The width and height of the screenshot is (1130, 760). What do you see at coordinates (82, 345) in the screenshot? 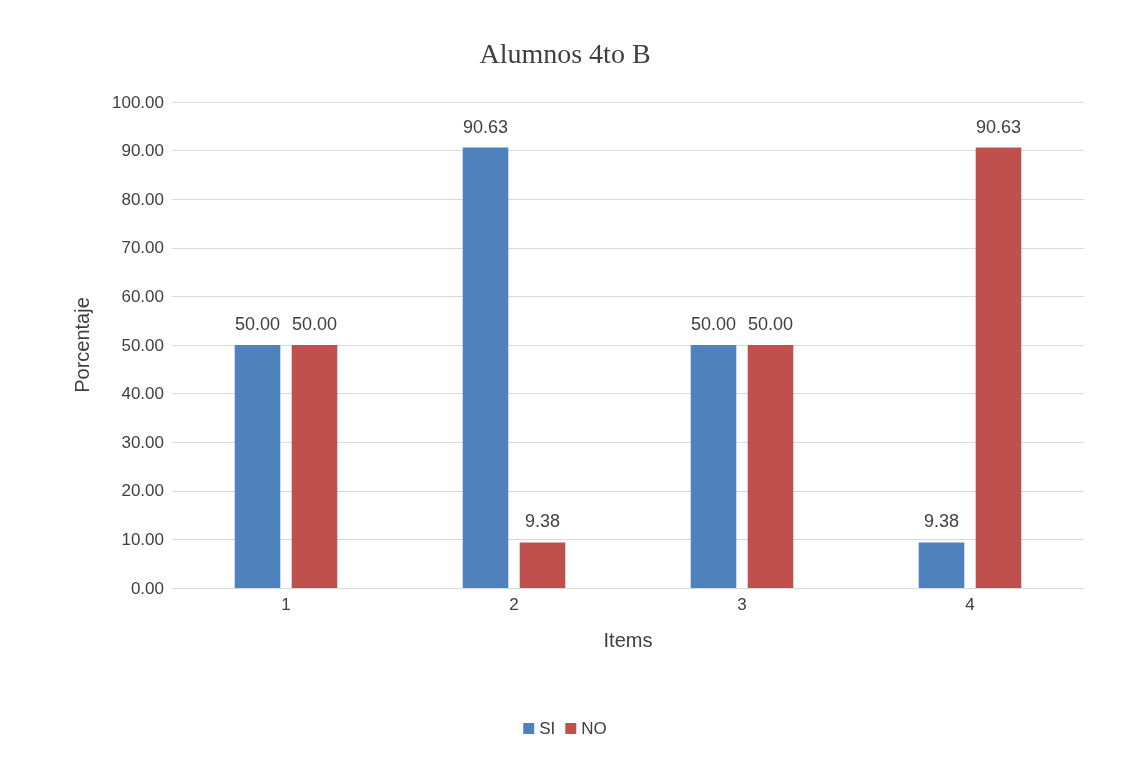
I see `y-axis-title: Porcentaje` at bounding box center [82, 345].